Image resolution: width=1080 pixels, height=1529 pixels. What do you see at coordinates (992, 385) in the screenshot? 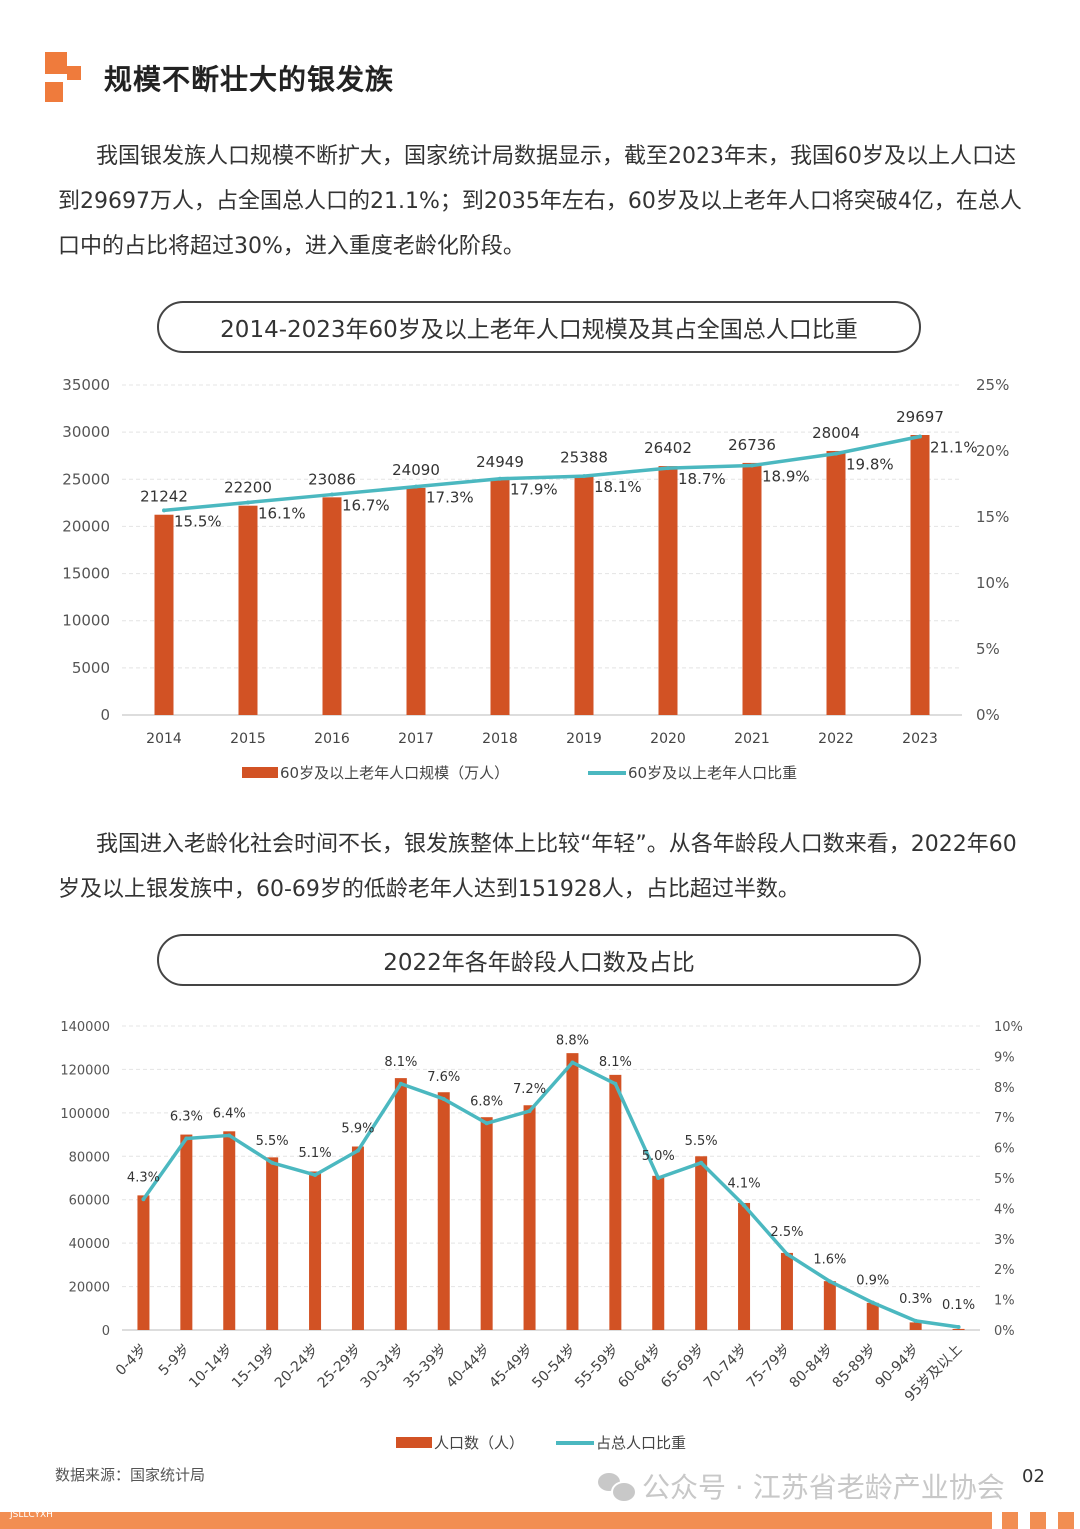
I see `chart1-y2-tick-label: 25%` at bounding box center [992, 385].